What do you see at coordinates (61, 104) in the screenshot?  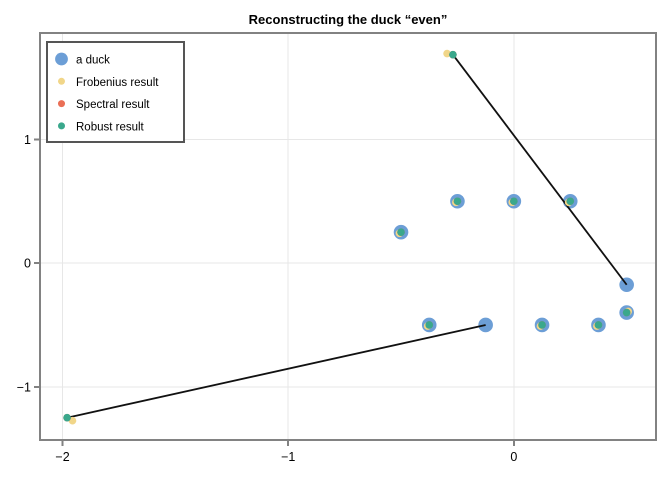 I see `legend-marker-spectral-result` at bounding box center [61, 104].